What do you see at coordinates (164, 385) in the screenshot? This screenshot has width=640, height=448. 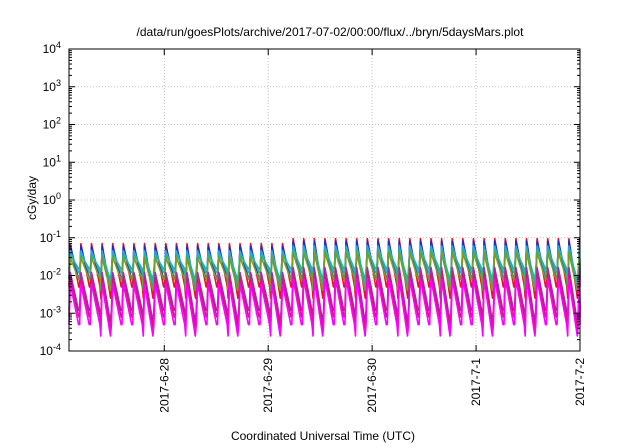 I see `x-tick-label: 2017-6-28` at bounding box center [164, 385].